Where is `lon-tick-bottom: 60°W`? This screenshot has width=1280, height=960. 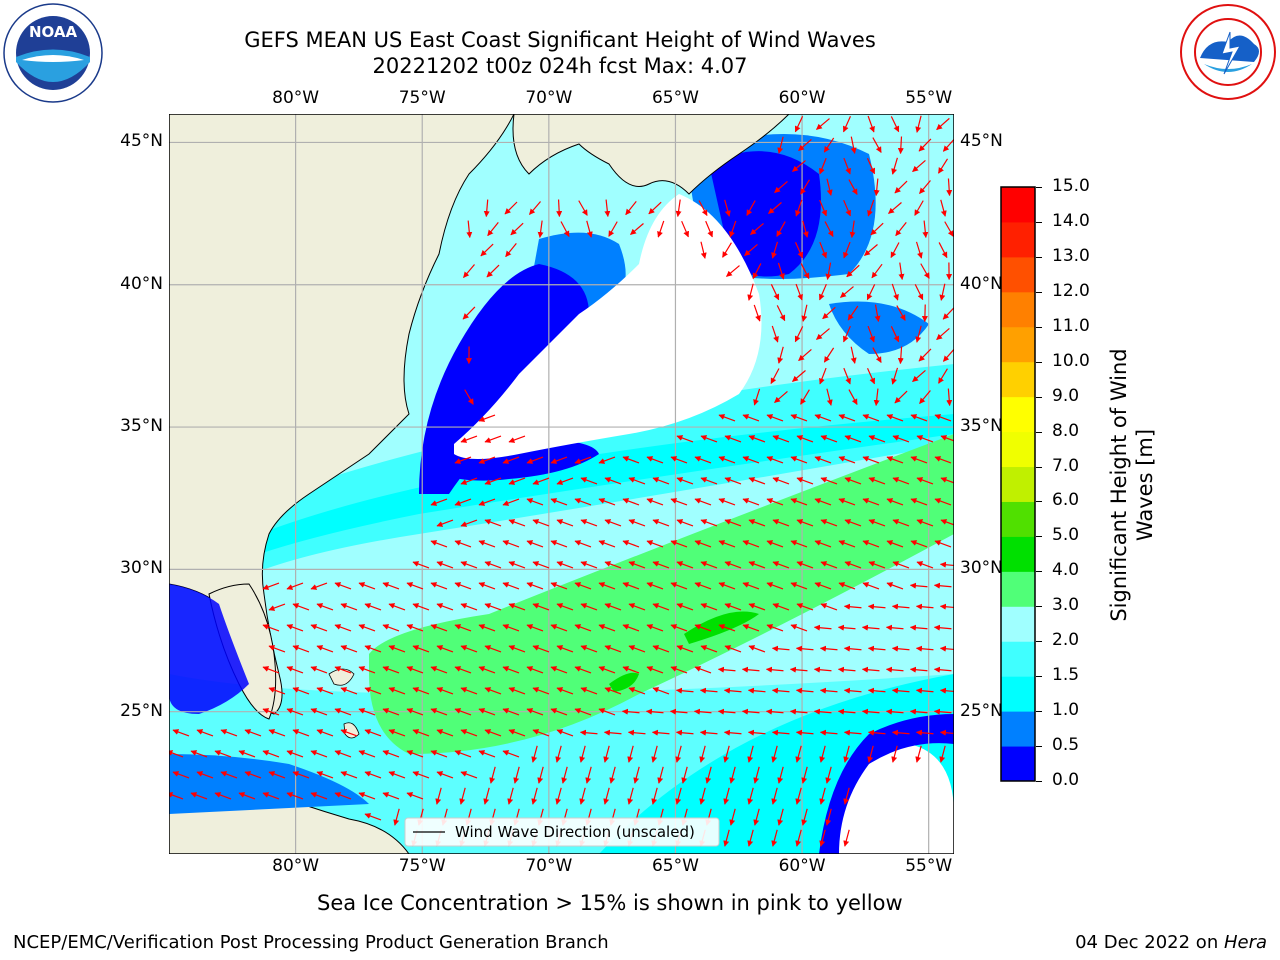
lon-tick-bottom: 60°W is located at coordinates (802, 866).